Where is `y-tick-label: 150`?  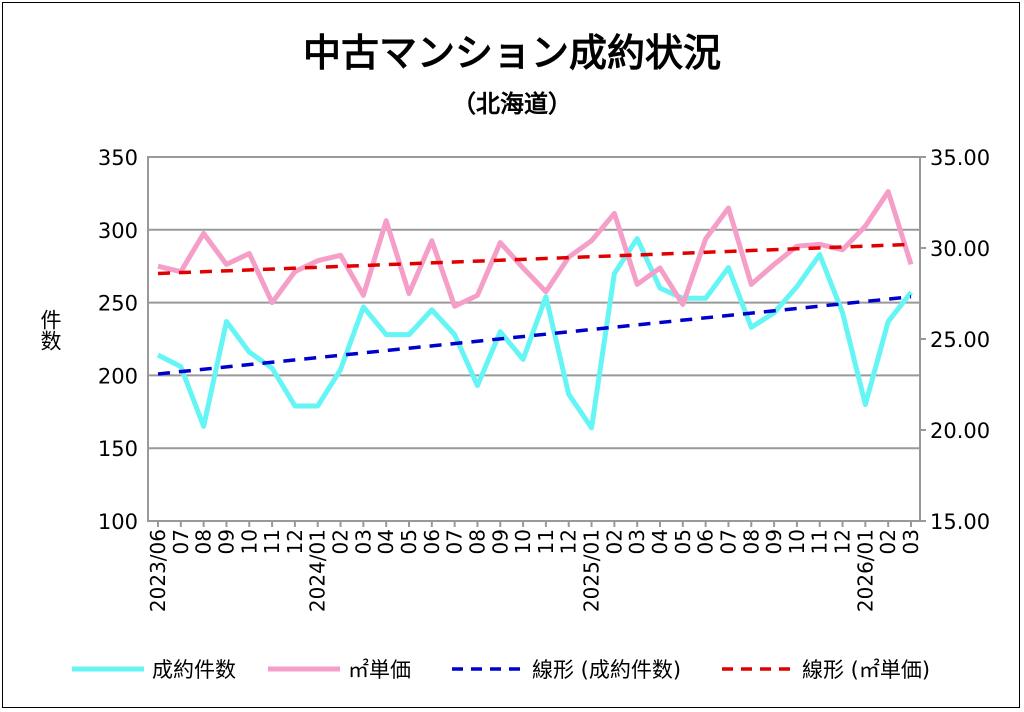
y-tick-label: 150 is located at coordinates (118, 449).